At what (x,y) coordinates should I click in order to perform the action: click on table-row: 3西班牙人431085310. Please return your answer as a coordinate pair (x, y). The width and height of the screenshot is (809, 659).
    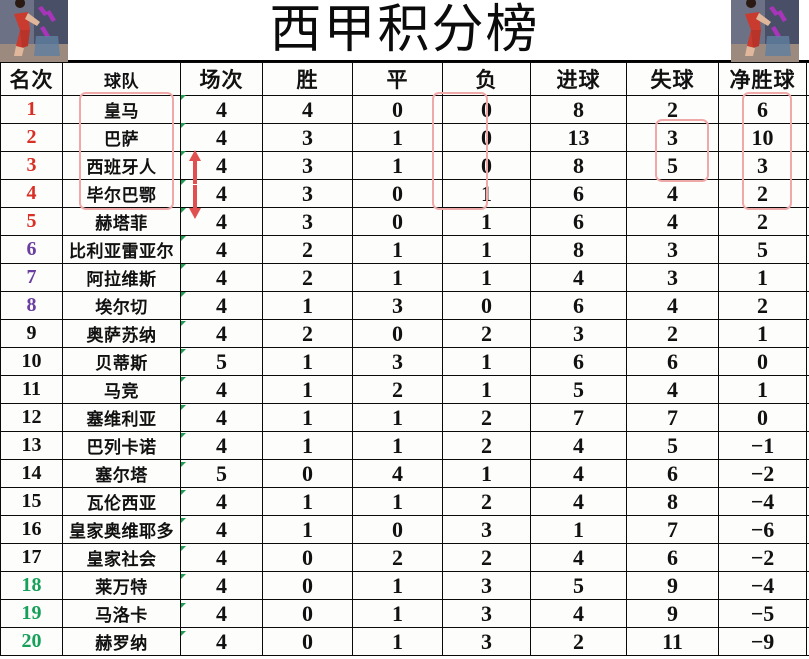
    Looking at the image, I should click on (404, 165).